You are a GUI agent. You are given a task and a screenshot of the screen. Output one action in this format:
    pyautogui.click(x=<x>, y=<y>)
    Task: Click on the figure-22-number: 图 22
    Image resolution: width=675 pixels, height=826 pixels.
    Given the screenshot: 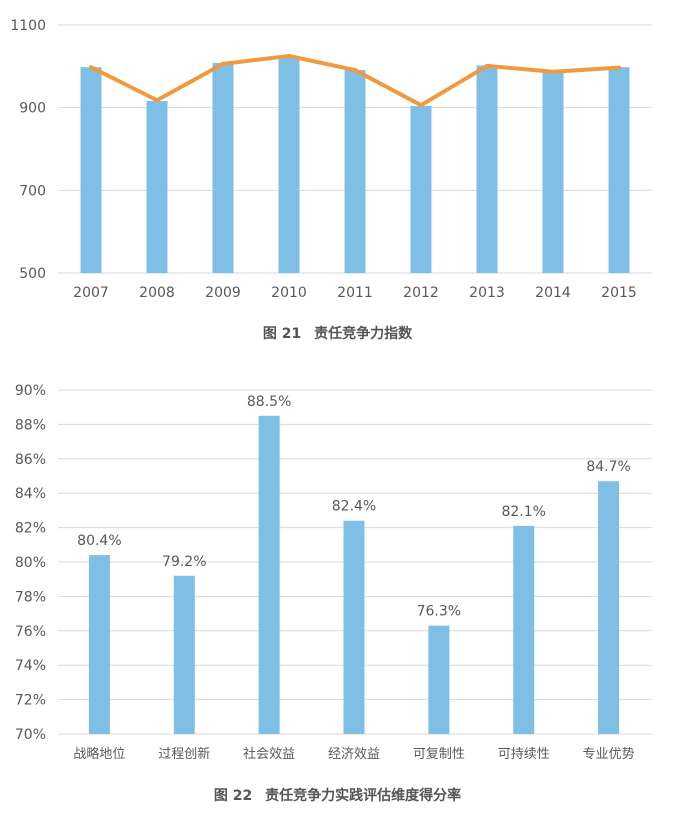 What is the action you would take?
    pyautogui.click(x=233, y=796)
    